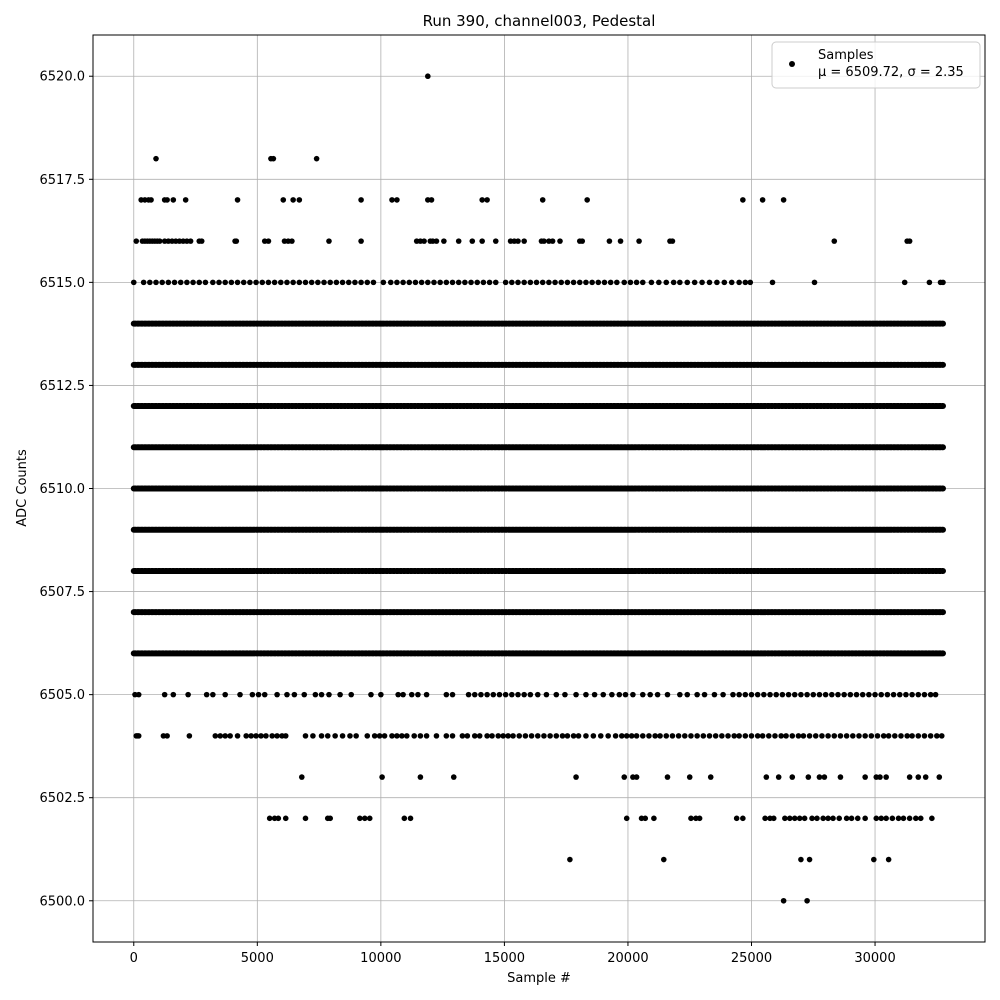  Describe the element at coordinates (539, 21) in the screenshot. I see `chart-title: Run 390, channel003, Pedestal` at that location.